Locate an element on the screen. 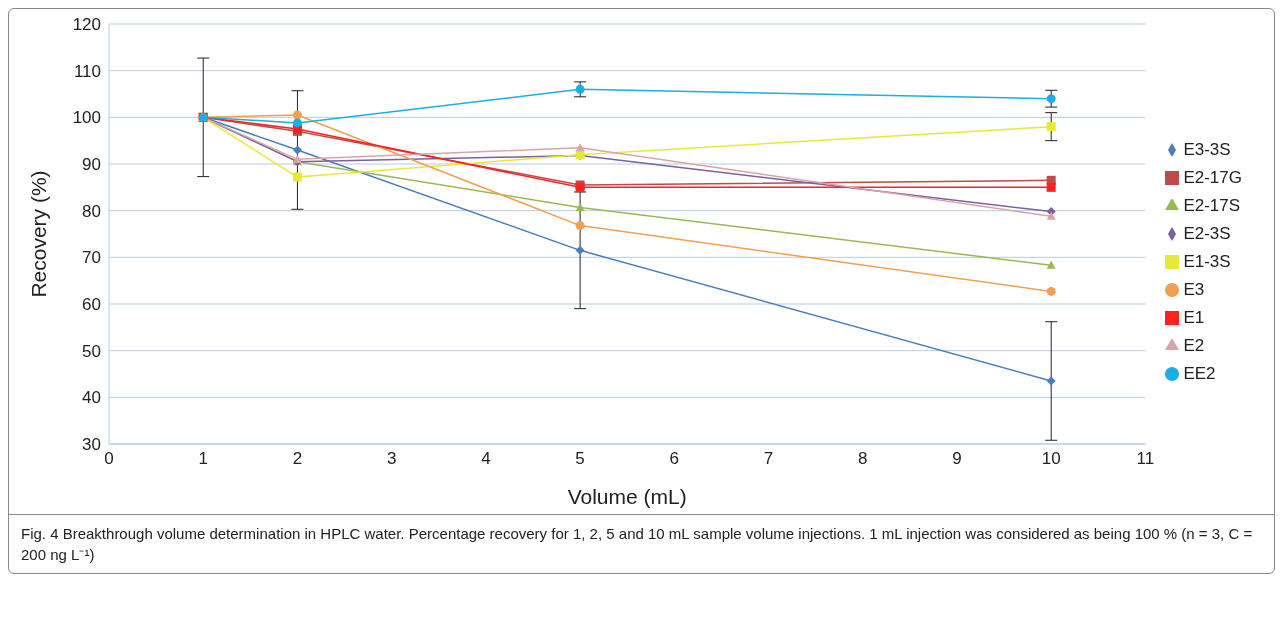 The height and width of the screenshot is (625, 1285). x-axis-title: Volume (mL) is located at coordinates (627, 496).